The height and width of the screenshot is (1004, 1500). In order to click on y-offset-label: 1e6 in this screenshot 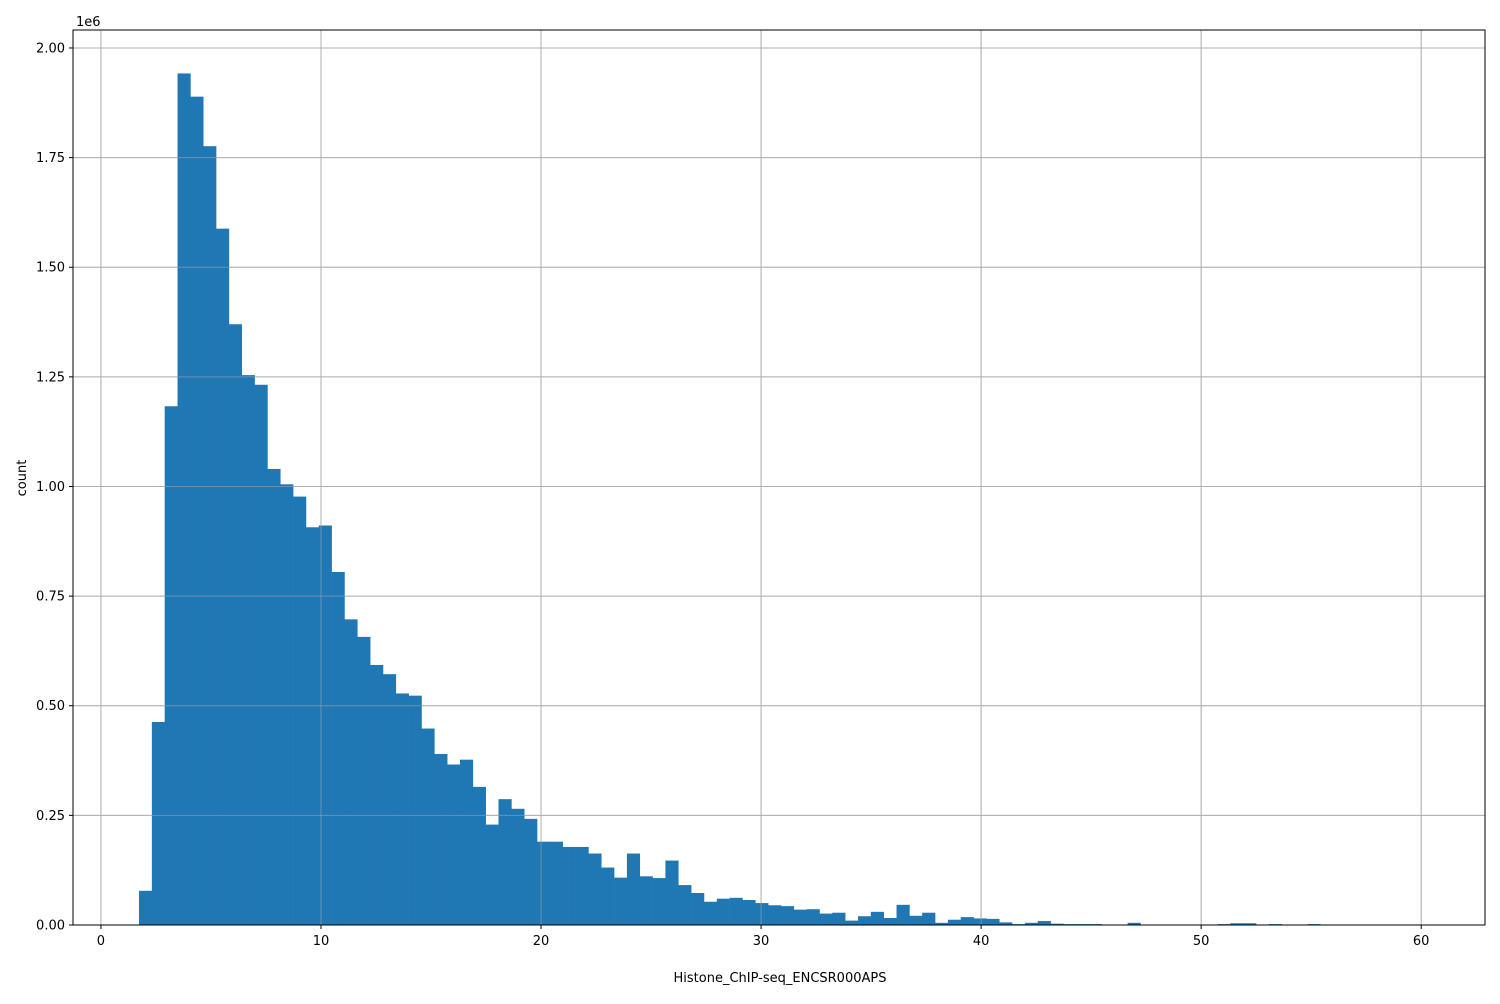, I will do `click(88, 22)`.